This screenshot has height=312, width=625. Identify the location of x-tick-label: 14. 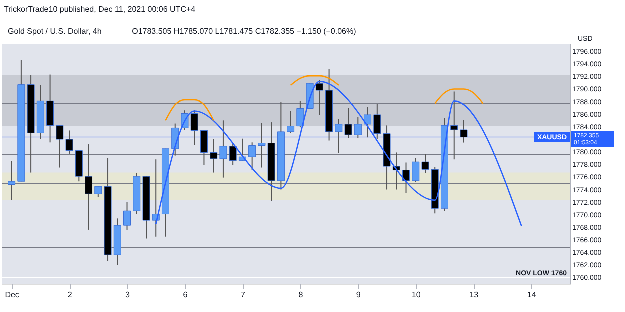
(532, 295).